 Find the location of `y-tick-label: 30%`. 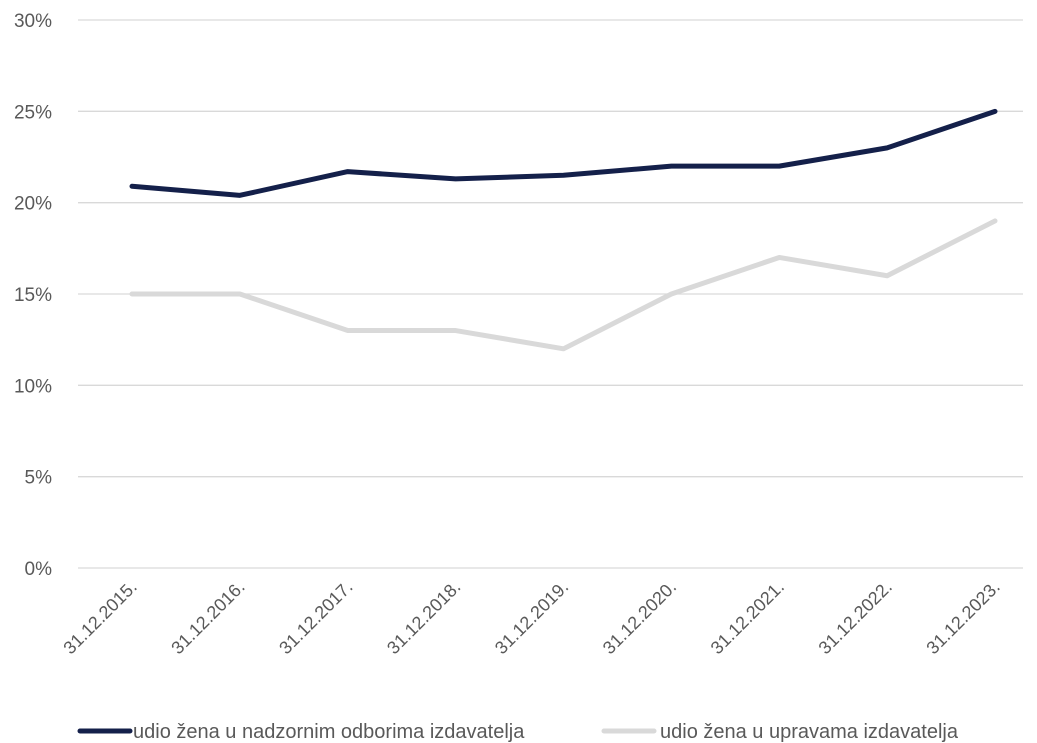

y-tick-label: 30% is located at coordinates (33, 21).